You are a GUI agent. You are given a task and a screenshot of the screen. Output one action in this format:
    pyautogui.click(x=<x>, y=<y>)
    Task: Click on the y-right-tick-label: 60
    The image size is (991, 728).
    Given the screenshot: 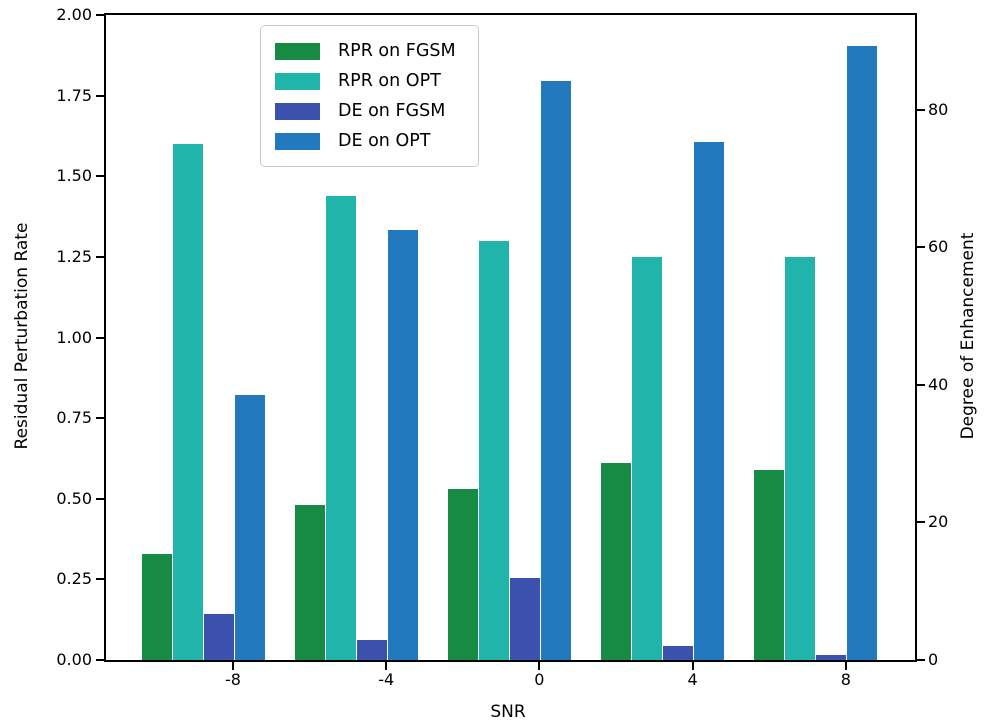 What is the action you would take?
    pyautogui.click(x=938, y=247)
    